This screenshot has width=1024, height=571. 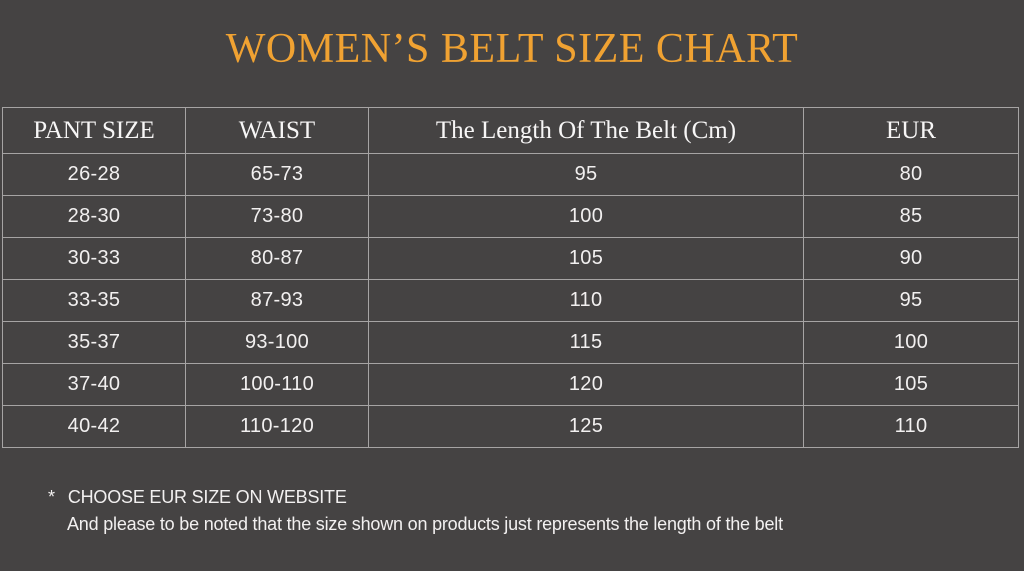 I want to click on table-cell: 110-120, so click(x=277, y=426).